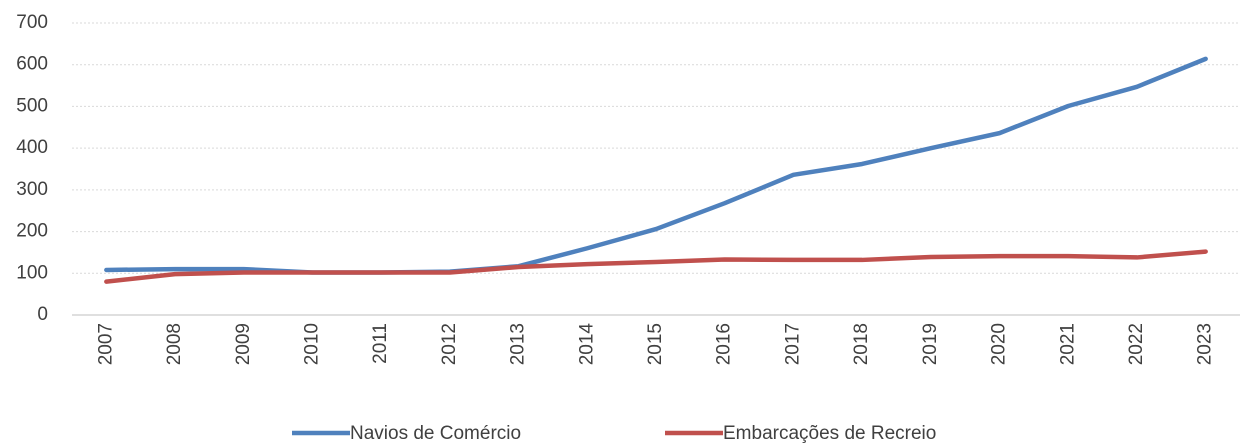 The height and width of the screenshot is (448, 1247). What do you see at coordinates (105, 344) in the screenshot?
I see `x-tick-label: 2007` at bounding box center [105, 344].